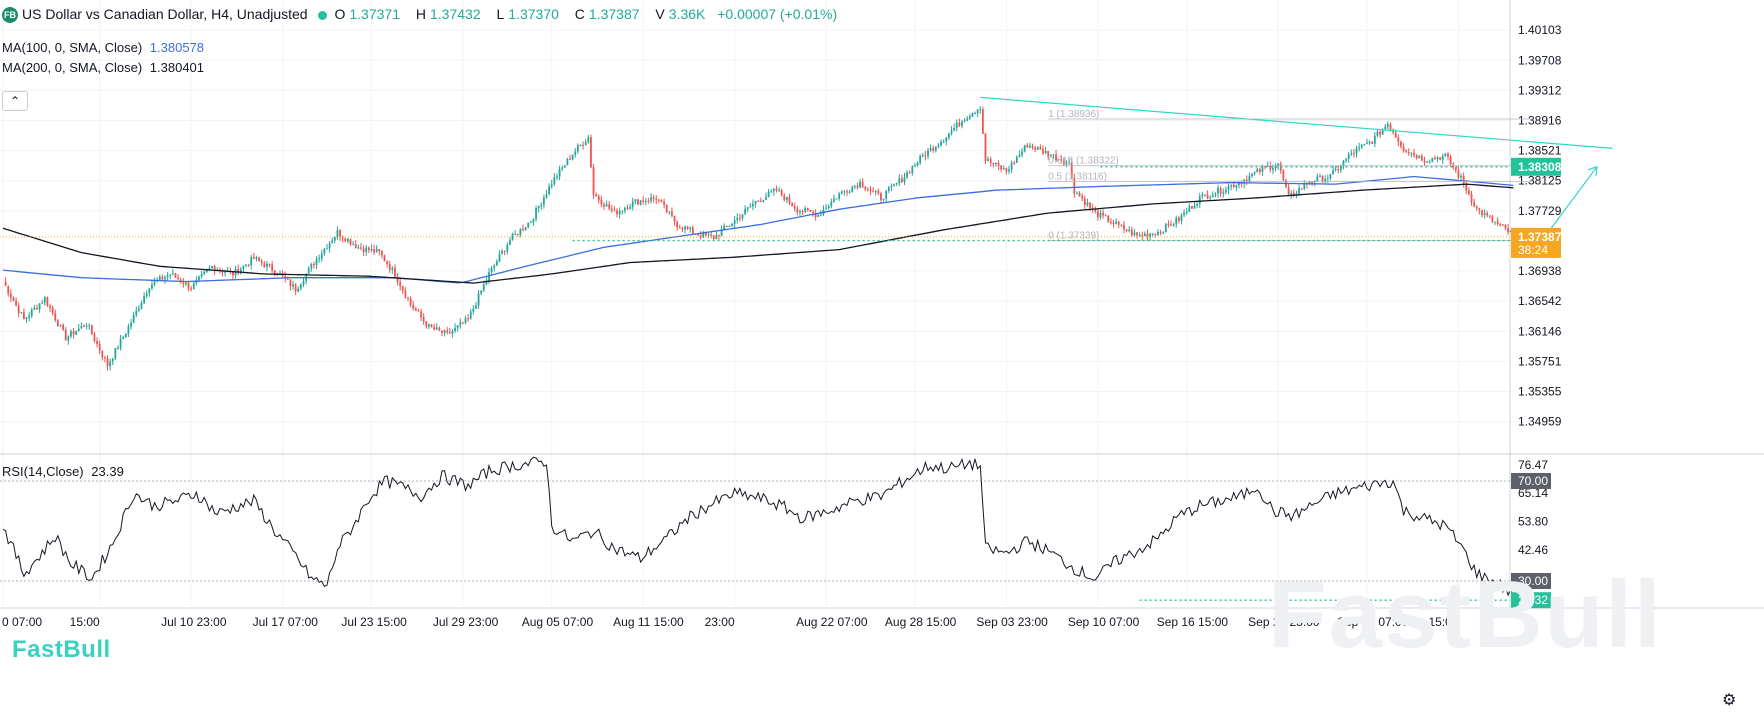 The image size is (1764, 717). What do you see at coordinates (687, 14) in the screenshot?
I see `volume-value: 3.36K` at bounding box center [687, 14].